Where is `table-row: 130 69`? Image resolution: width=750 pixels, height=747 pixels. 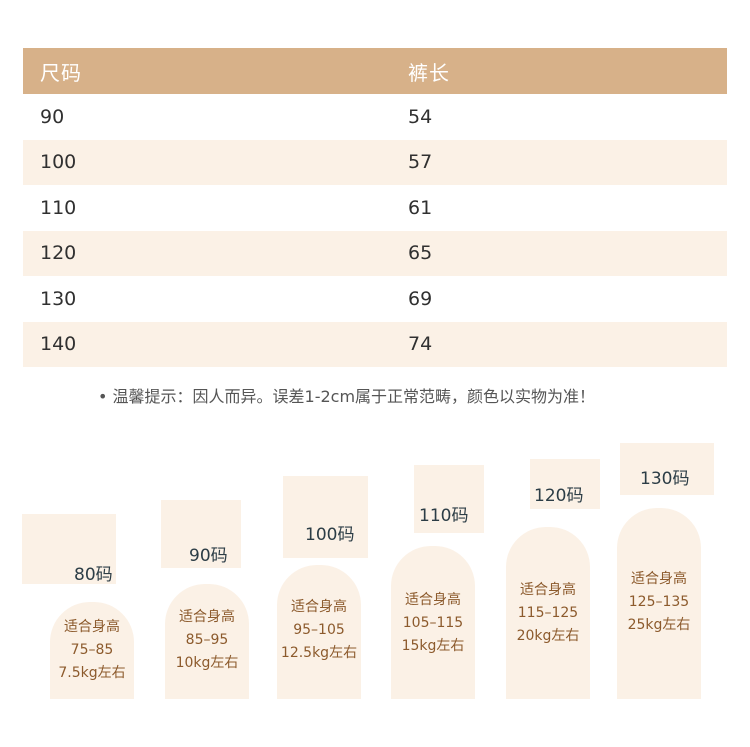
table-row: 130 69 is located at coordinates (375, 299).